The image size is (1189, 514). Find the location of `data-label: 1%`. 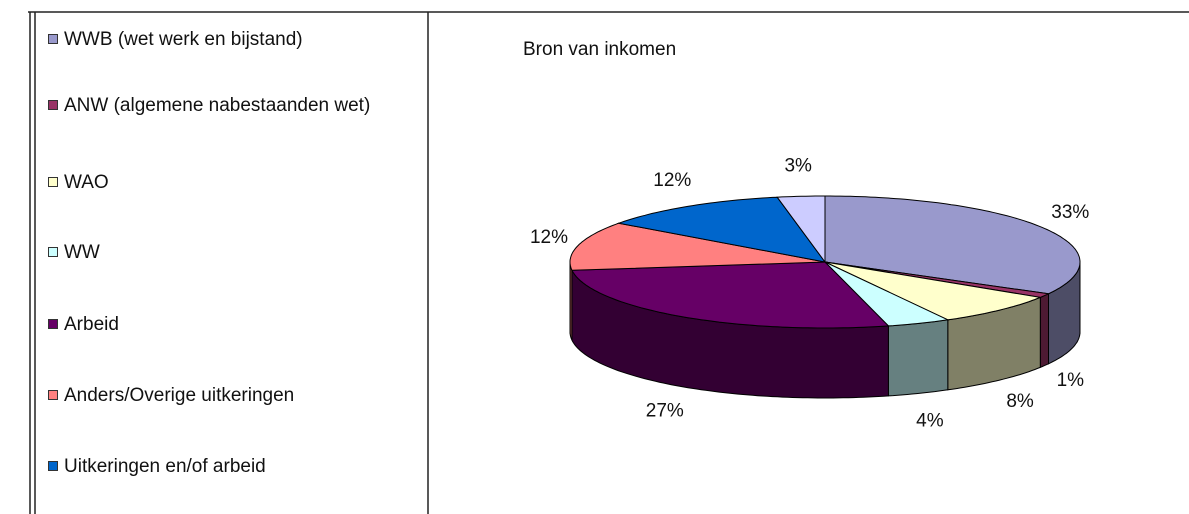

data-label: 1% is located at coordinates (1071, 380).